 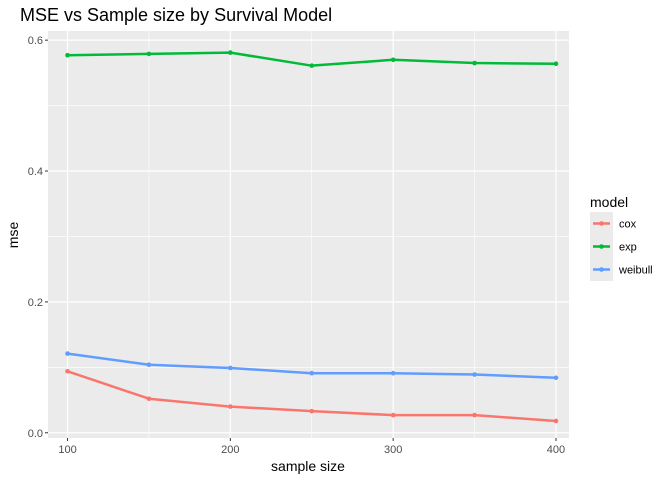 I want to click on legend-title: model, so click(x=609, y=202).